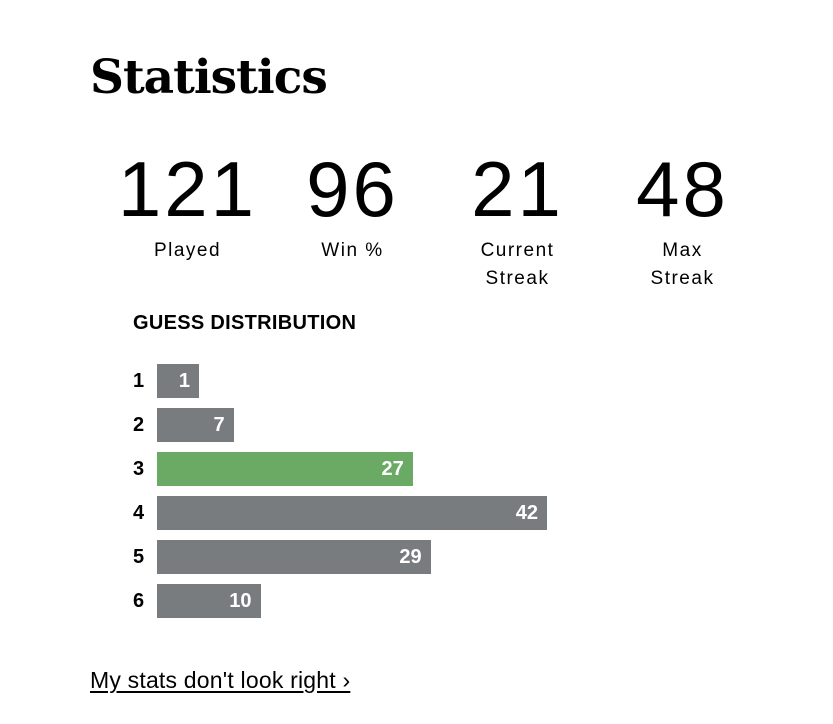 The height and width of the screenshot is (724, 833). Describe the element at coordinates (220, 680) in the screenshot. I see `stats-issue-link: My stats don't look right ›` at that location.